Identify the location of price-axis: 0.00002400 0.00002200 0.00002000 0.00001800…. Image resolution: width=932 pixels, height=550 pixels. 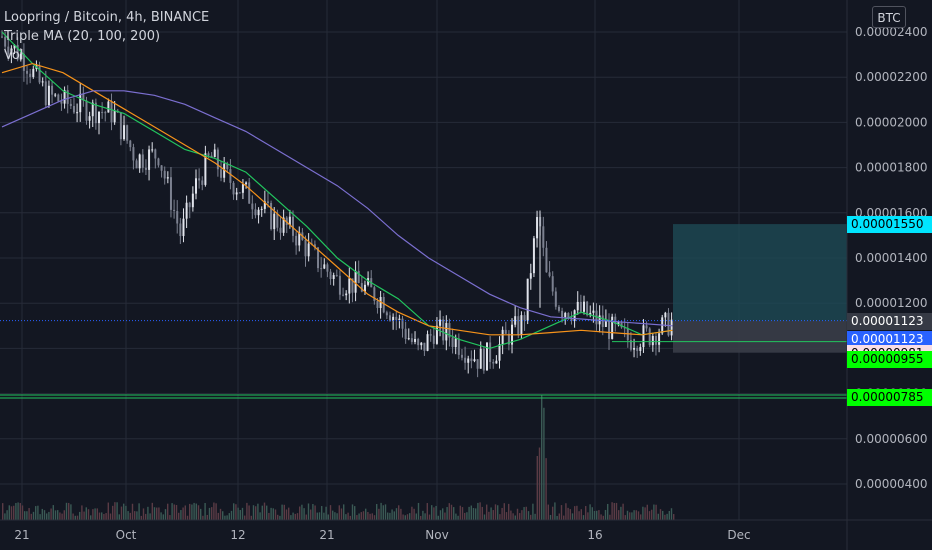
(887, 275).